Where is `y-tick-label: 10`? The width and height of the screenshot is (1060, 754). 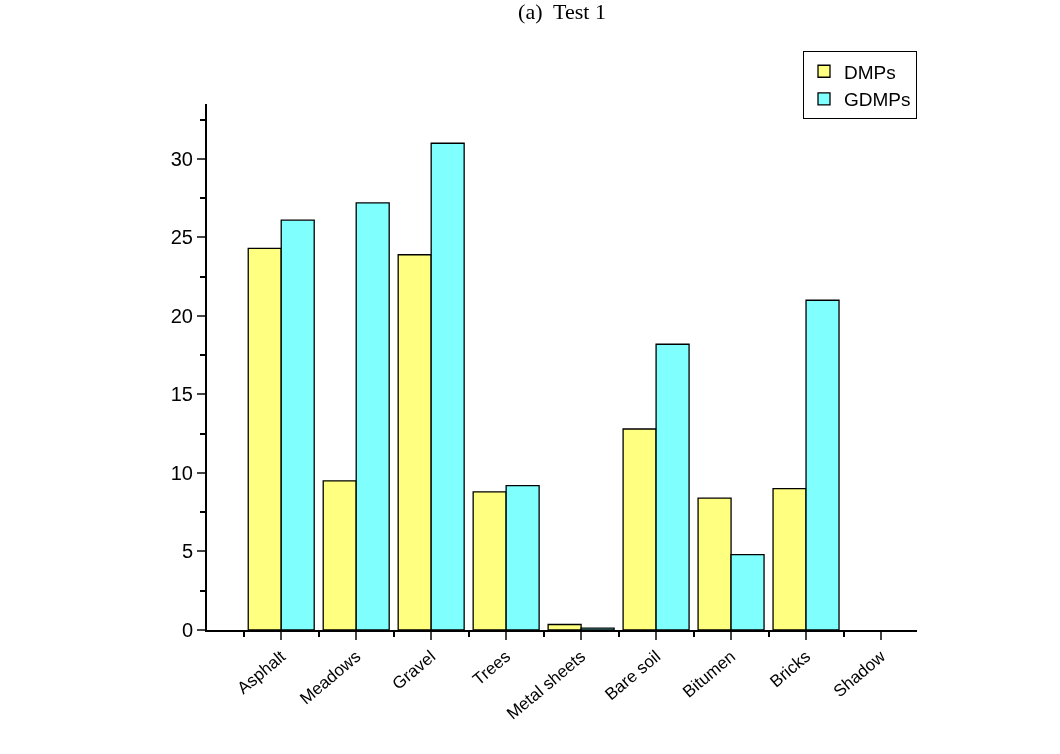 y-tick-label: 10 is located at coordinates (181, 472).